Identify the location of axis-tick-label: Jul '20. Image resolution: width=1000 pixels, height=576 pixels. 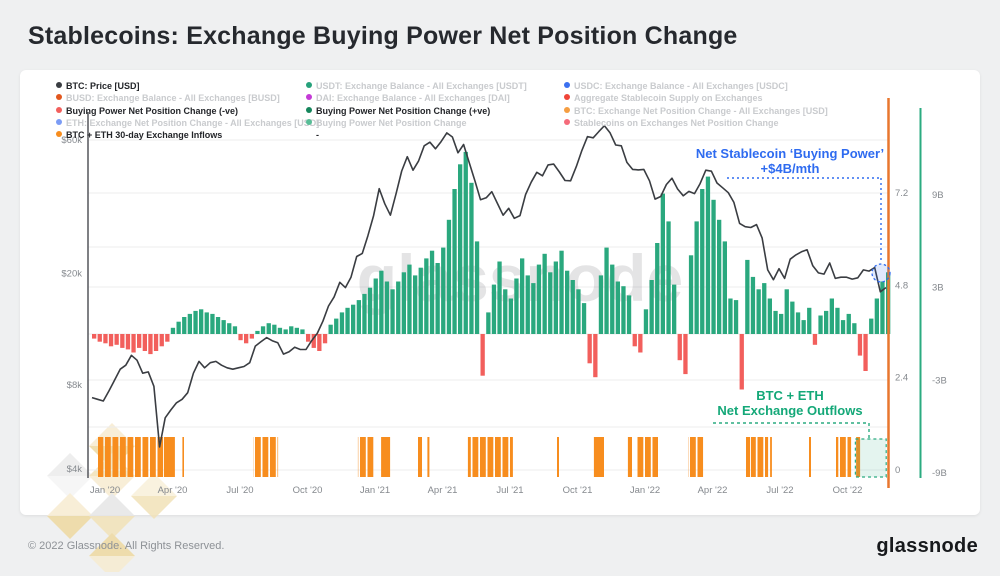
(239, 490).